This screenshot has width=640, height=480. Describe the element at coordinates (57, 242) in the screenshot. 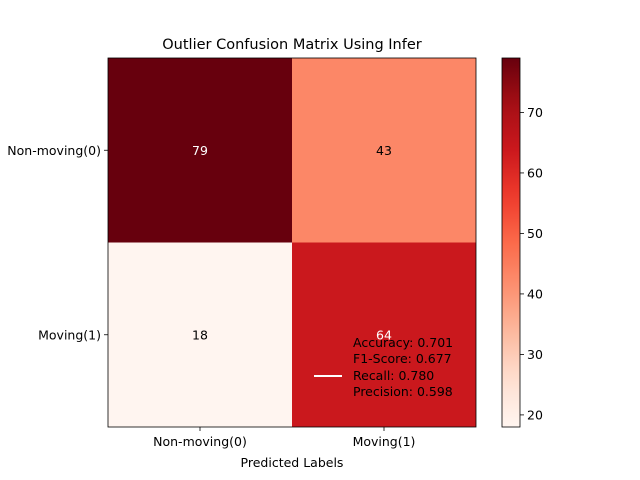

I see `y-axis-ticks: Non-moving(0) Moving(1)` at that location.